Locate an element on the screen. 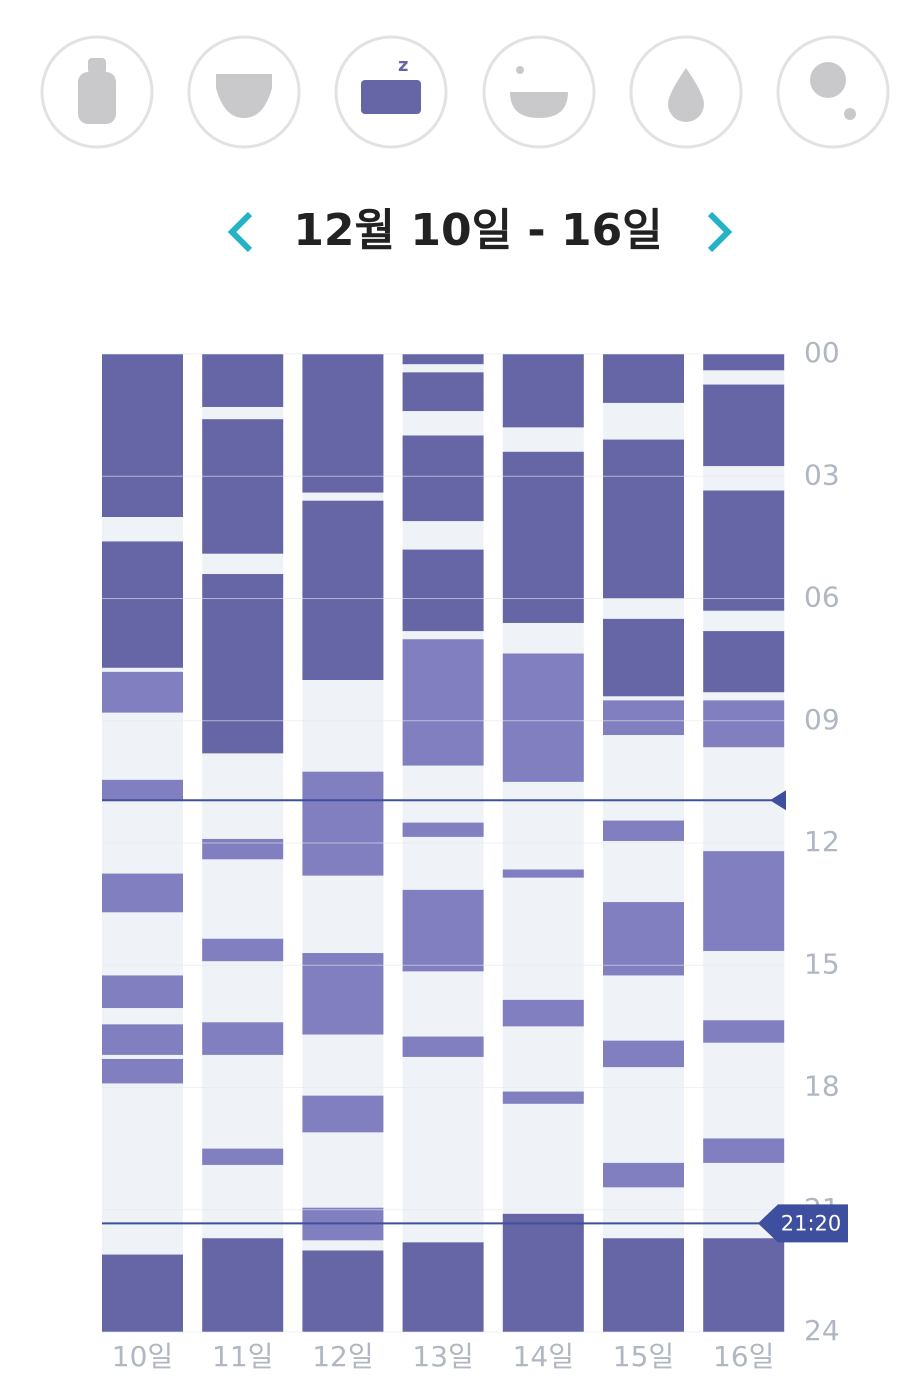 This screenshot has width=900, height=1396. day-label: 16일 is located at coordinates (743, 1356).